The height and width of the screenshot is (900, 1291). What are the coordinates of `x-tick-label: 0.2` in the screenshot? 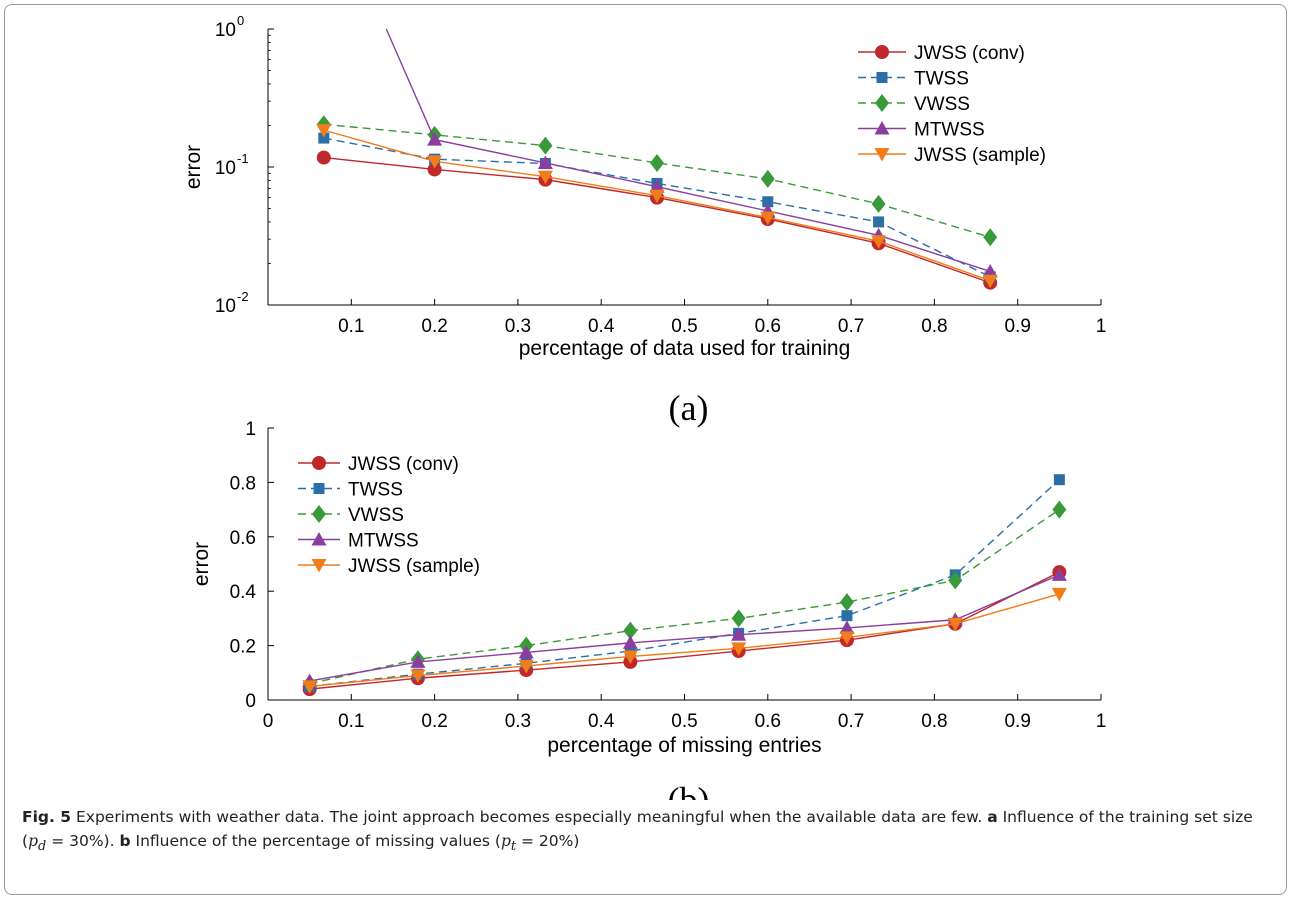 It's located at (434, 721).